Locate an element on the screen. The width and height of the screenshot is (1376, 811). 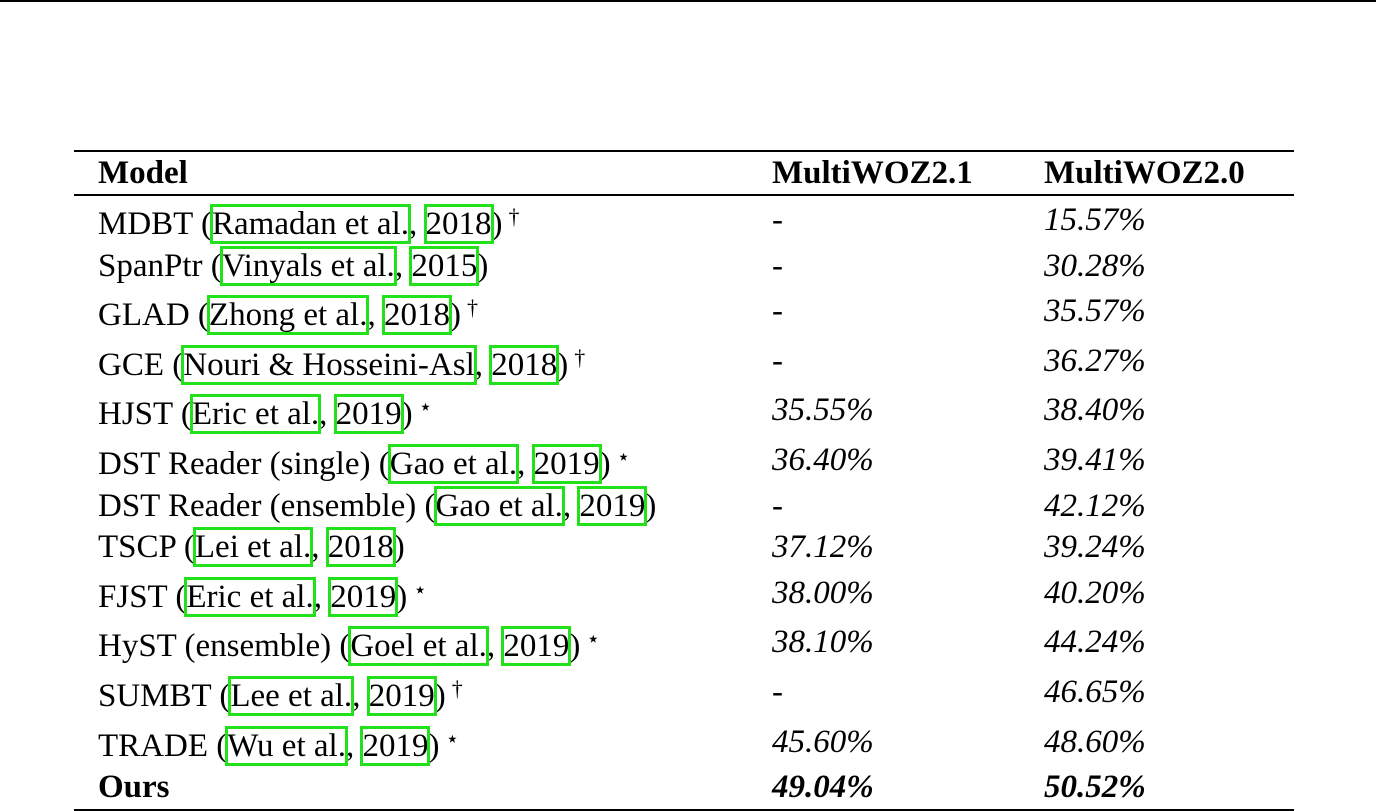
score-multiwoz20: 50.52% is located at coordinates (1169, 788).